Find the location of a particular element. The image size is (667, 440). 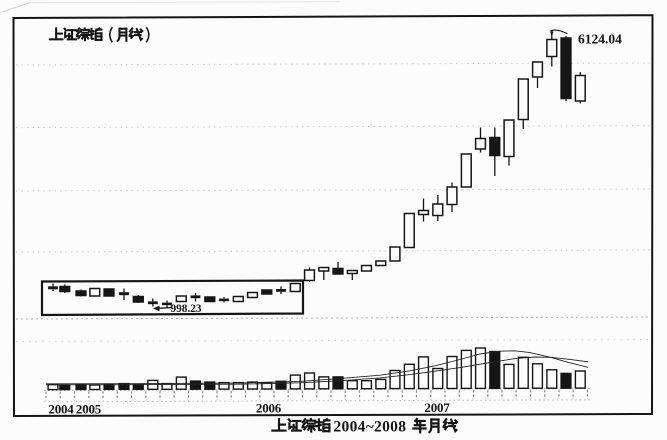

svg-text: 6124.04 is located at coordinates (600, 39).